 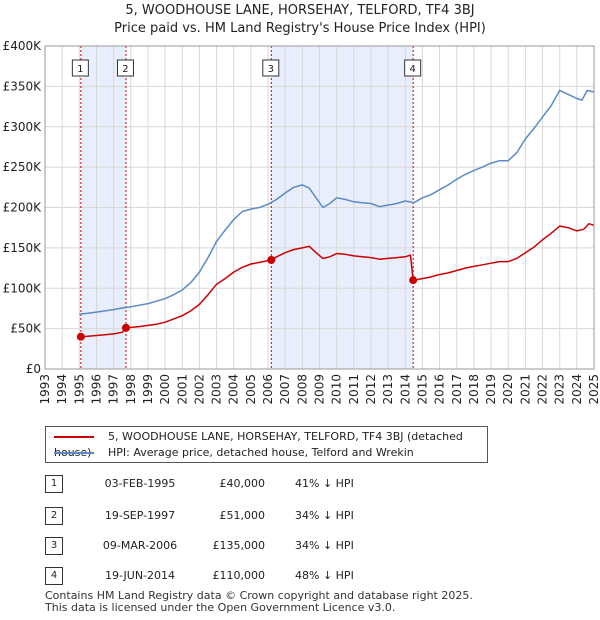 I want to click on x-tick-label: 2025, so click(x=593, y=389).